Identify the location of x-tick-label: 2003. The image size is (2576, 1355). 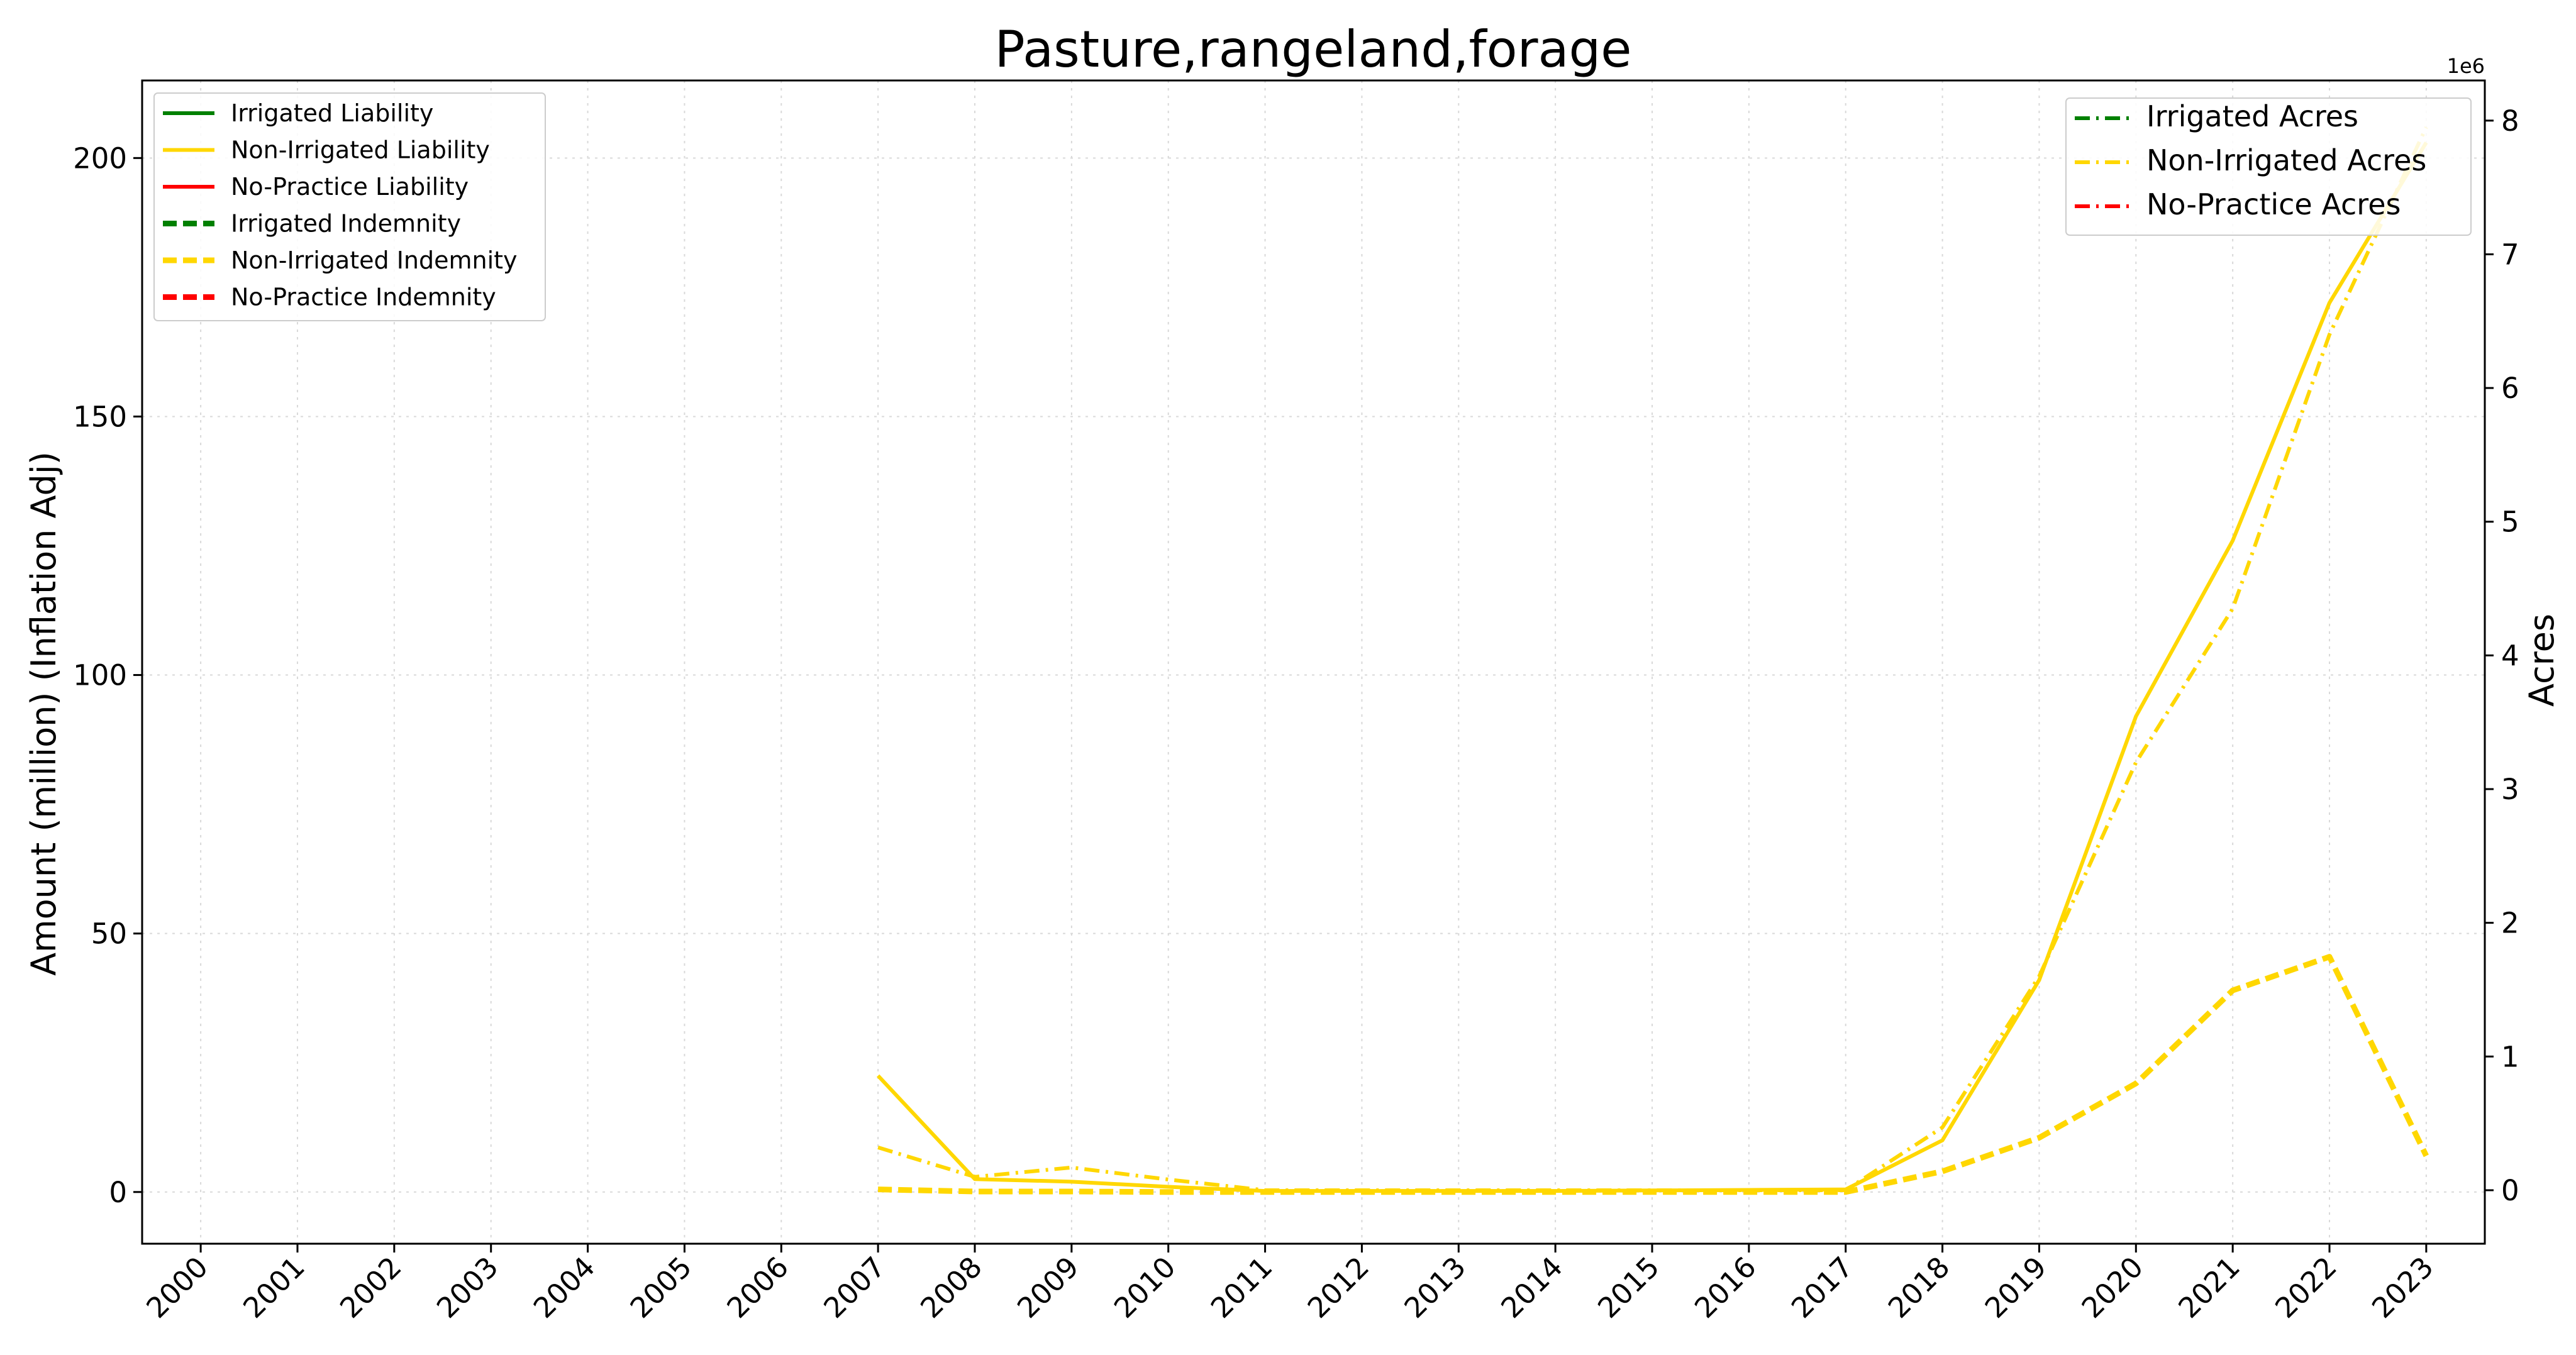
(467, 1287).